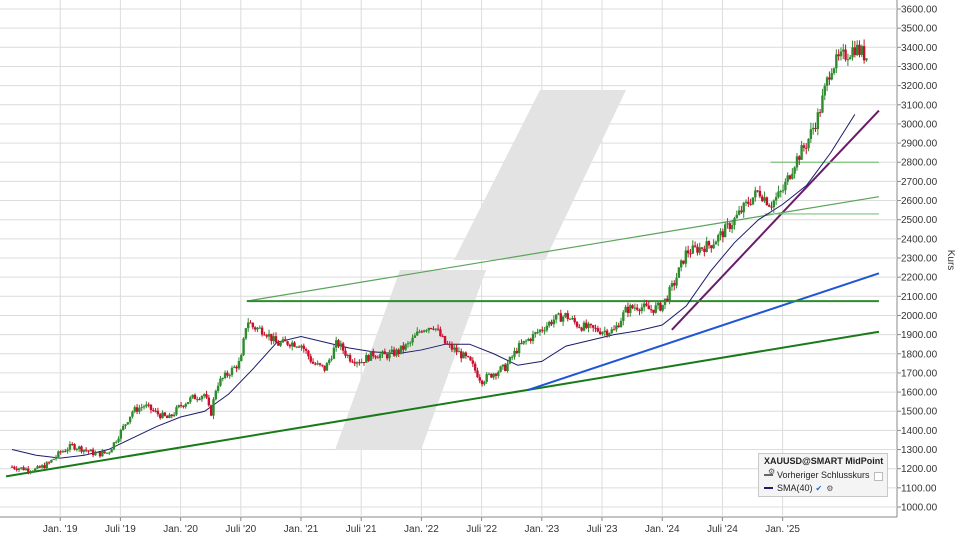  What do you see at coordinates (795, 488) in the screenshot?
I see `legend-entry-label: SMA(40)` at bounding box center [795, 488].